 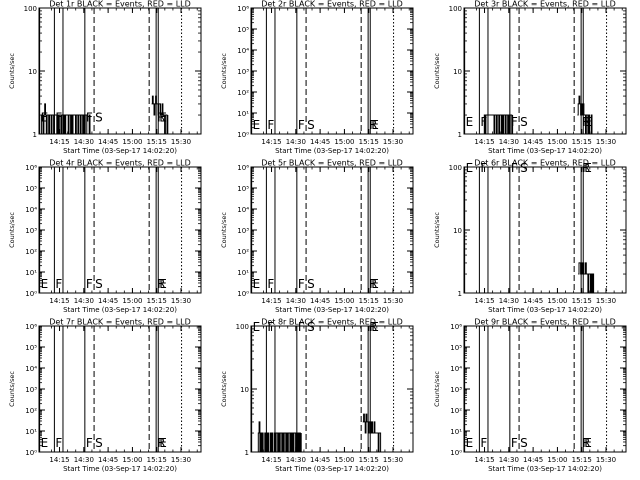 I want to click on panel-title: Det 4r BLACK = Events, RED = LLD, so click(x=120, y=163).